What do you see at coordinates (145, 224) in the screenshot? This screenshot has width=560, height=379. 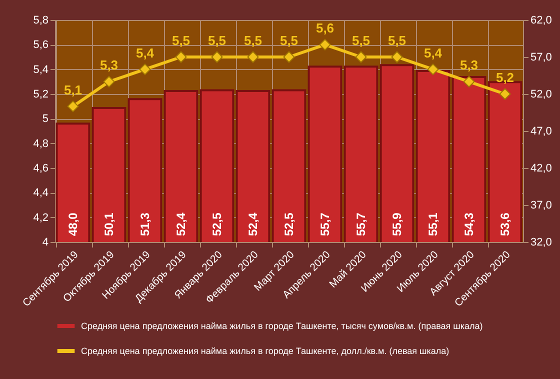 I see `data-label: 51,3` at bounding box center [145, 224].